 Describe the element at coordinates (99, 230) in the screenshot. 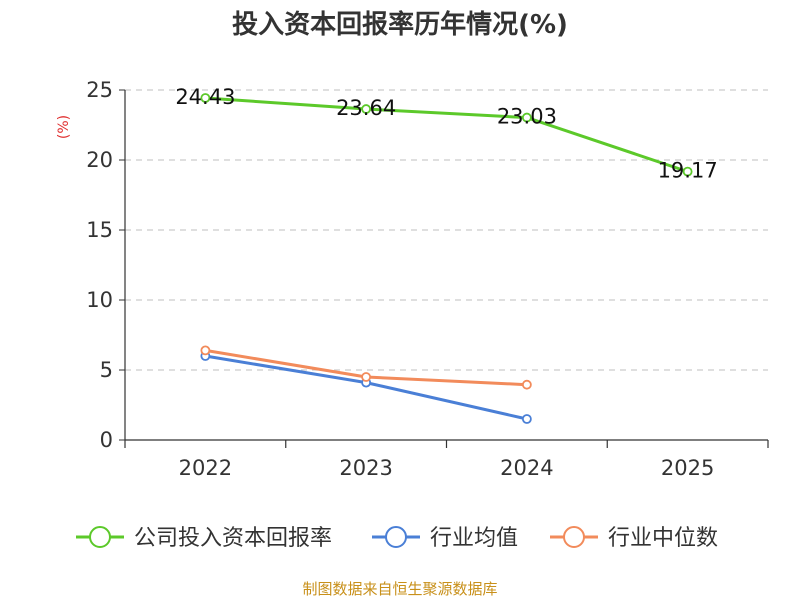

I see `y-tick-label: 15` at that location.